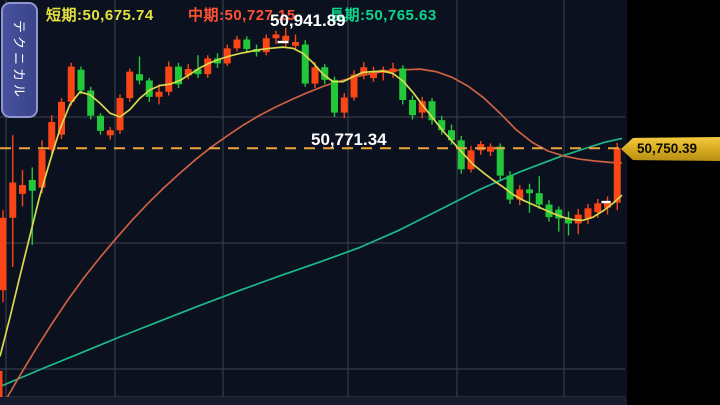  I want to click on price-line-label: 50,771.34, so click(349, 139).